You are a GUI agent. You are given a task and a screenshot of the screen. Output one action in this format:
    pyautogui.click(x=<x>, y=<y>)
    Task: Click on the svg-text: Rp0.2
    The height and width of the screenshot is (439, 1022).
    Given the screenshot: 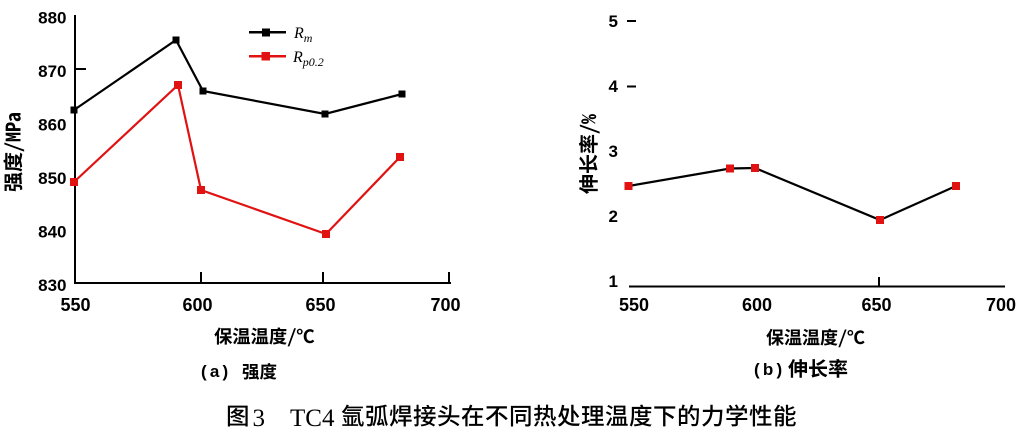 What is the action you would take?
    pyautogui.click(x=308, y=59)
    